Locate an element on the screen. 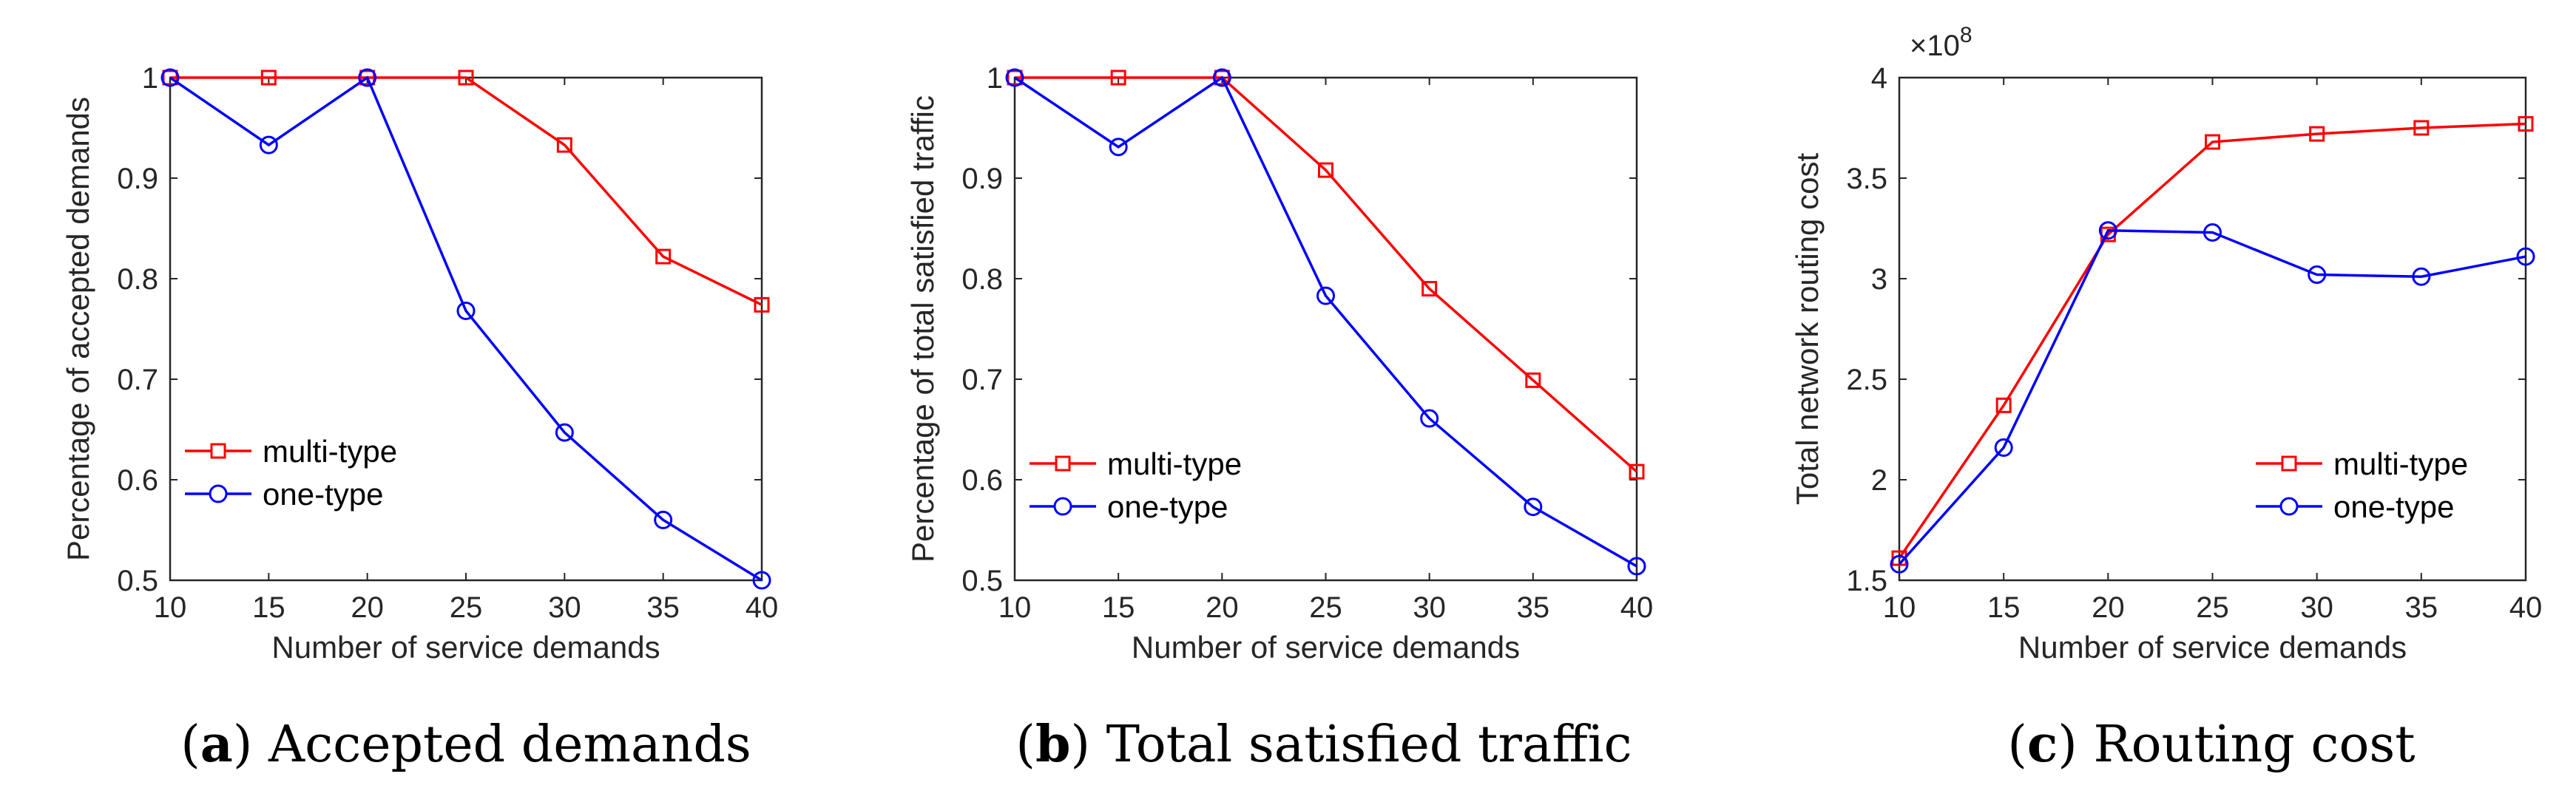 This screenshot has width=2576, height=805. y-tick-label: 3.5 is located at coordinates (1866, 179).